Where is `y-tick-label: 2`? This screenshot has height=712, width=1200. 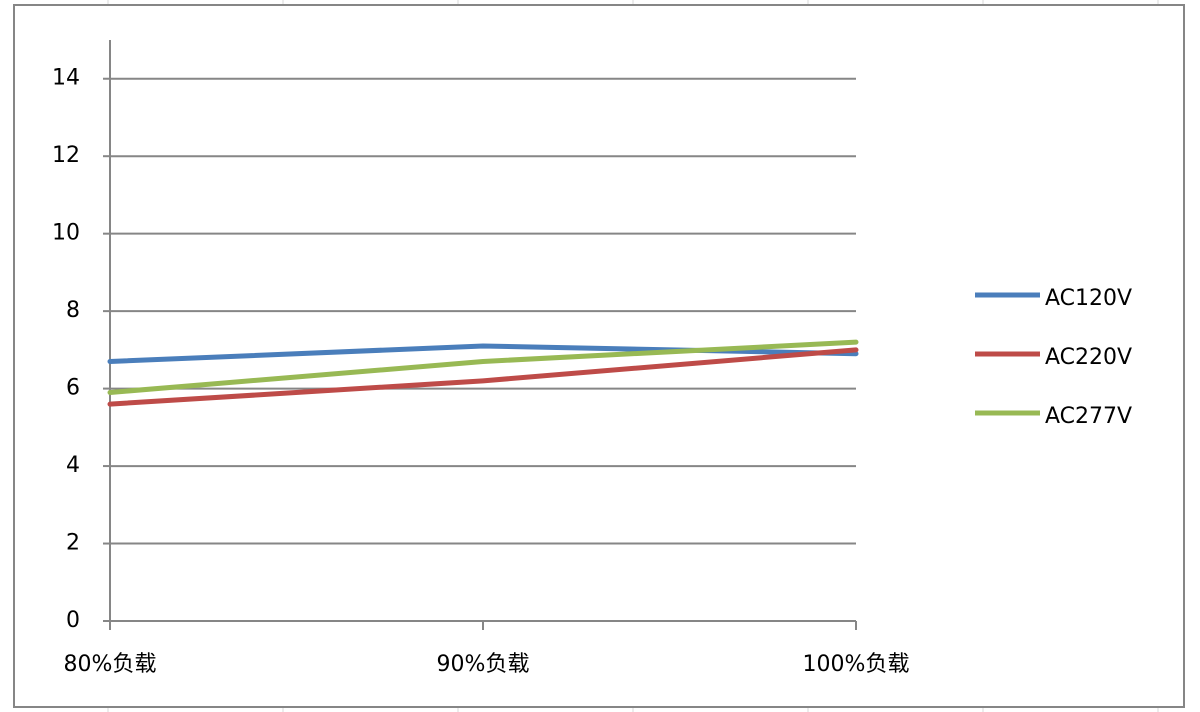
y-tick-label: 2 is located at coordinates (73, 543).